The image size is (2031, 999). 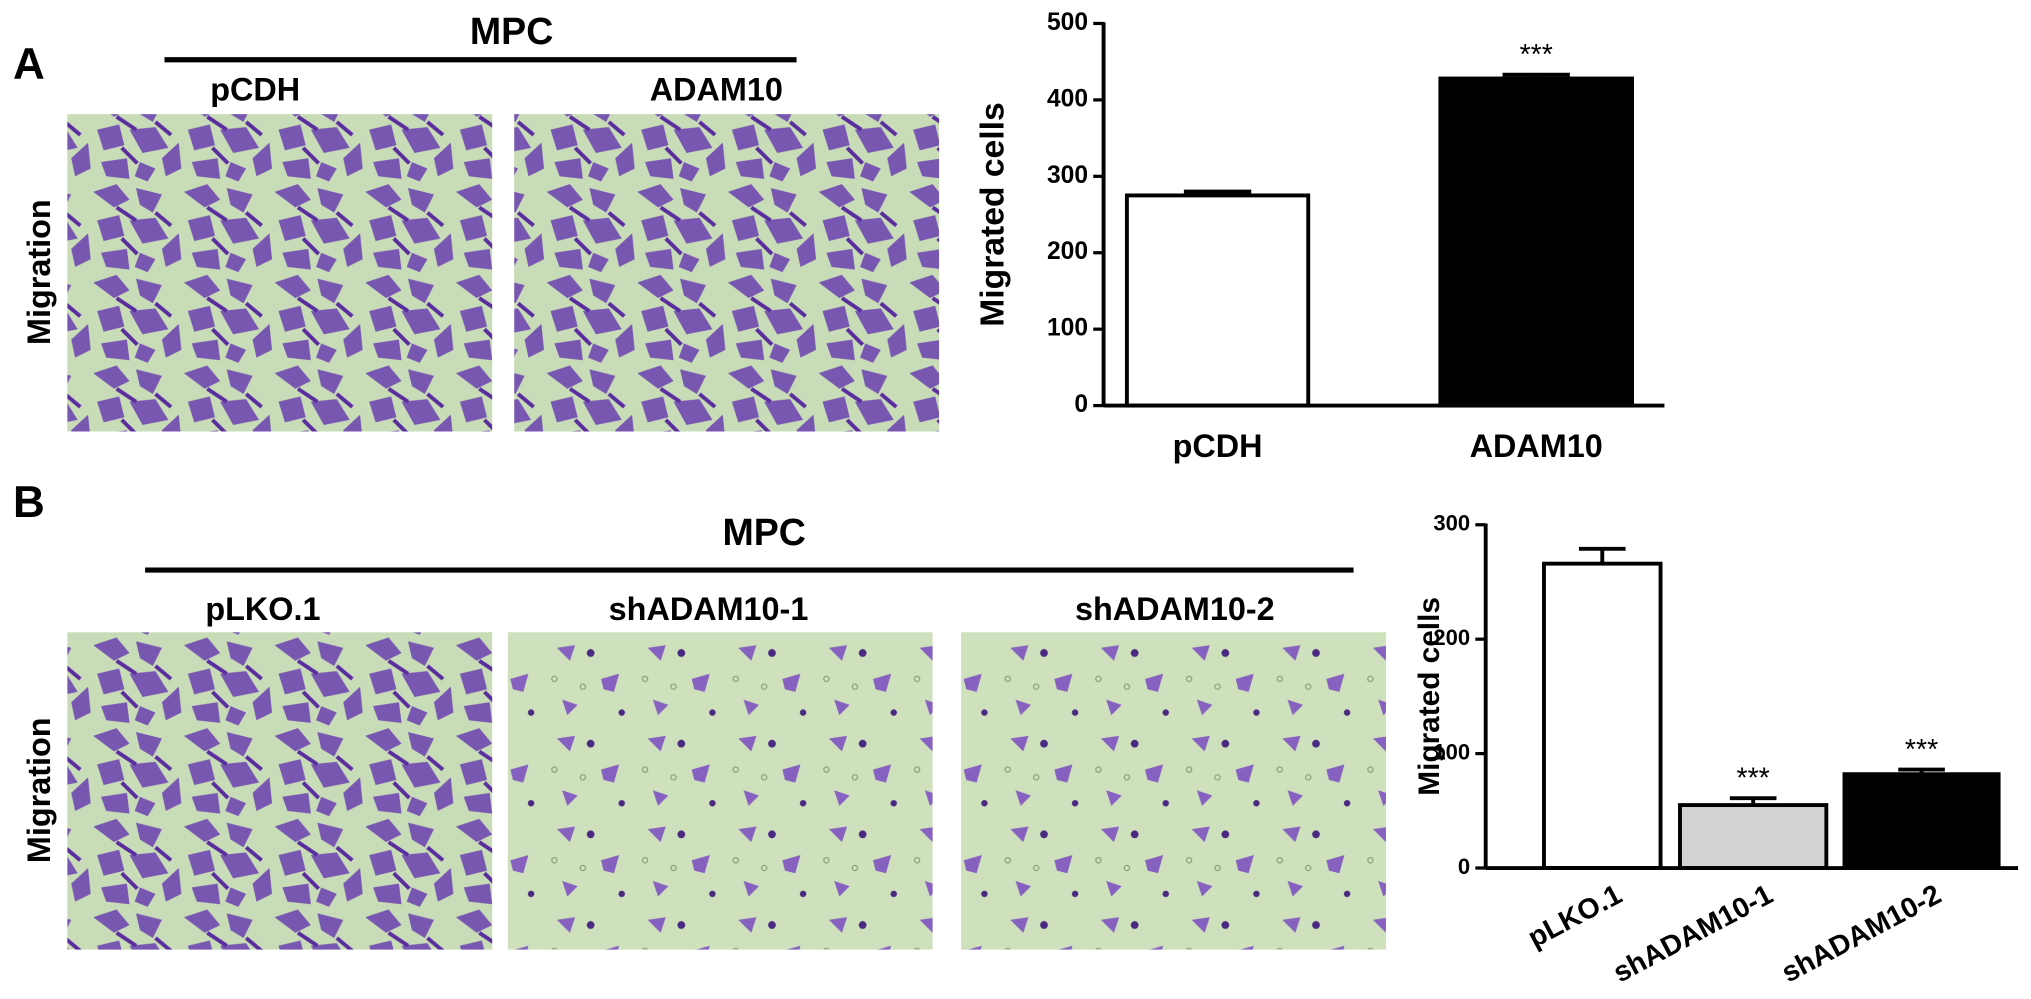 I want to click on panel-label: A, so click(x=29, y=64).